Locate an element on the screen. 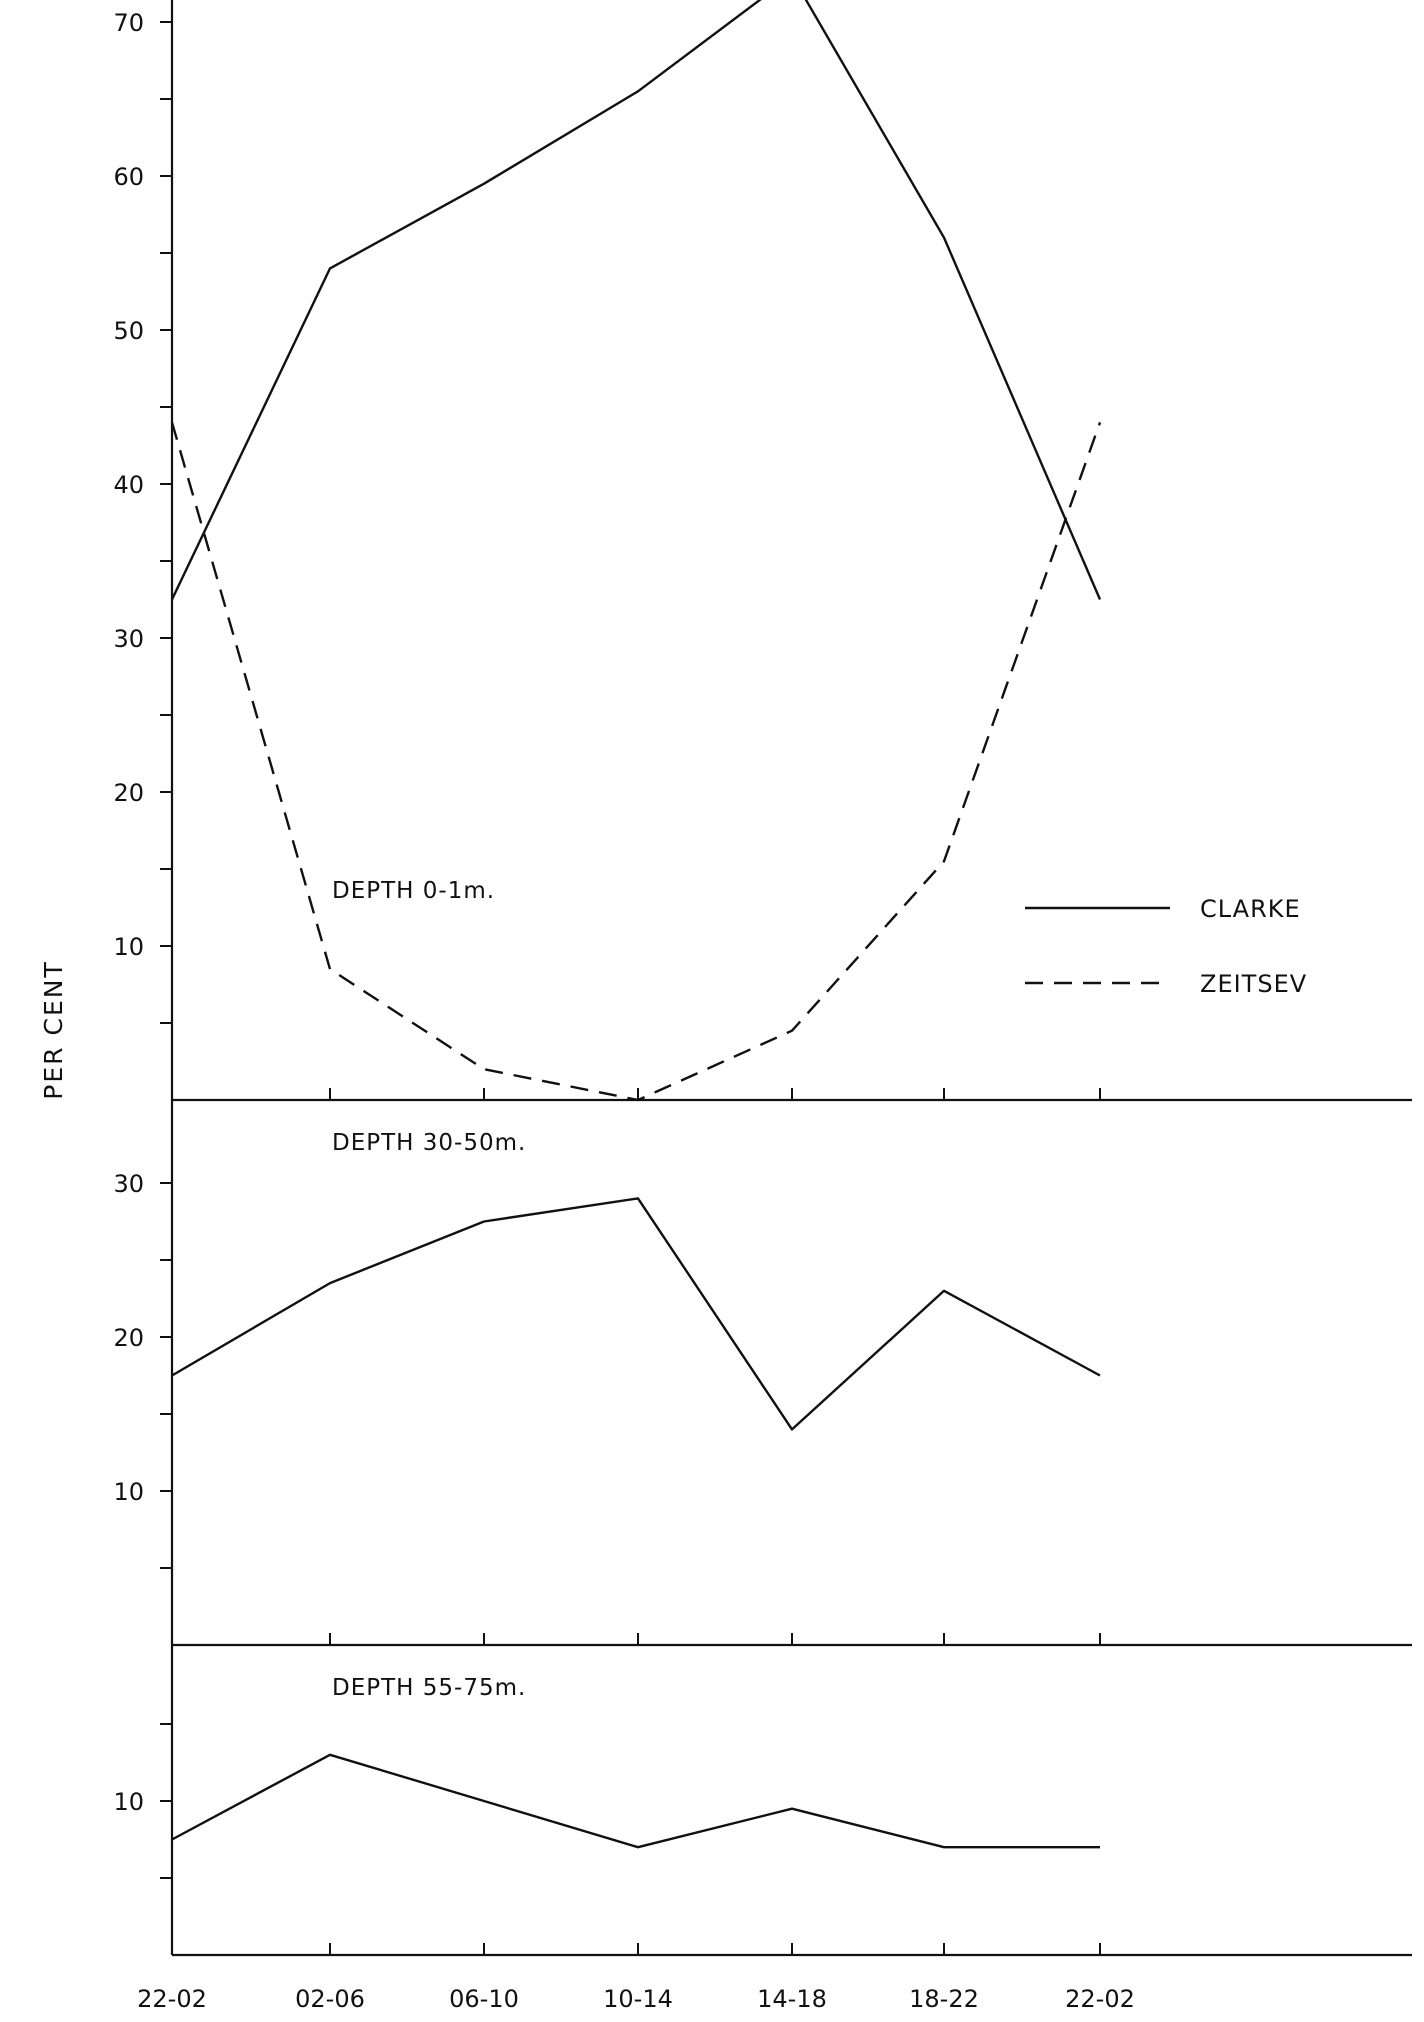 The width and height of the screenshot is (1424, 2022). y-tick-label-surface-40: 40 is located at coordinates (128, 485).